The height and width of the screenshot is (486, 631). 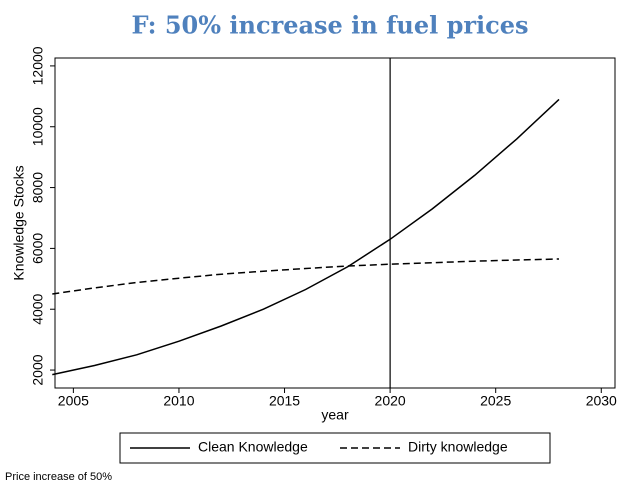 I want to click on y-tick-label: 2000, so click(x=38, y=369).